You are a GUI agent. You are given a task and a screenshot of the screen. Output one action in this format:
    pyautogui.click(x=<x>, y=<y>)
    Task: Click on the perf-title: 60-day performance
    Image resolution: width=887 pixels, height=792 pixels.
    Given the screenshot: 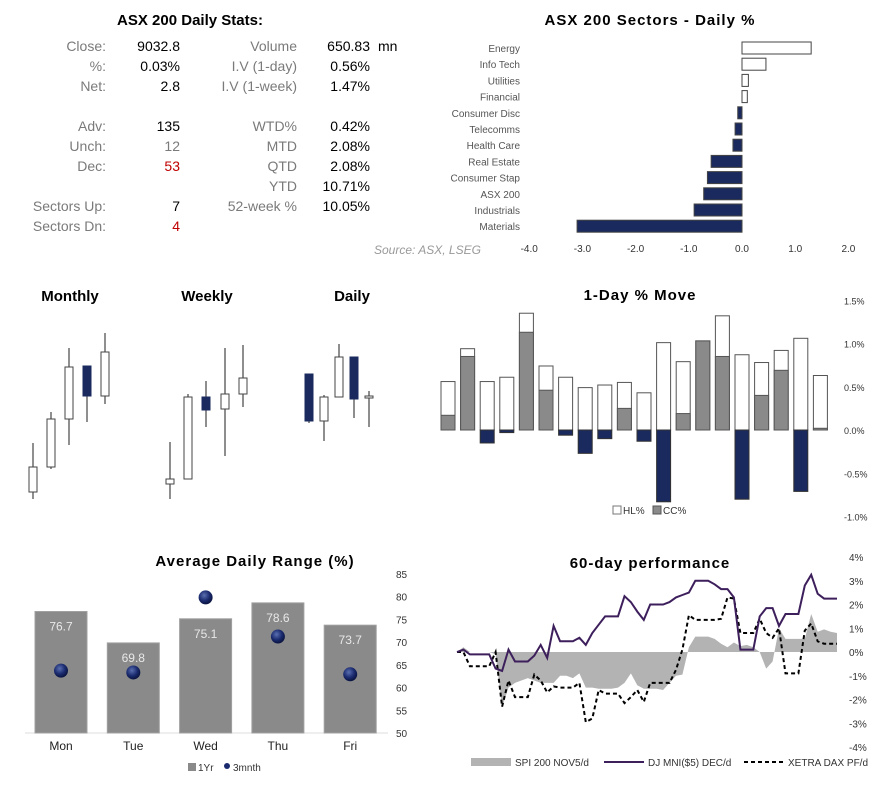 What is the action you would take?
    pyautogui.click(x=650, y=563)
    